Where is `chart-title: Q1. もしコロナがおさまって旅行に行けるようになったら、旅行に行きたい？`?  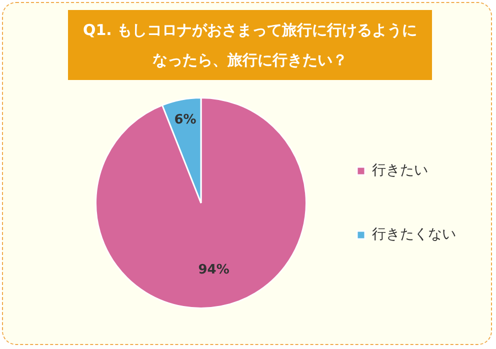 chart-title: Q1. もしコロナがおさまって旅行に行けるようになったら、旅行に行きたい？ is located at coordinates (250, 45).